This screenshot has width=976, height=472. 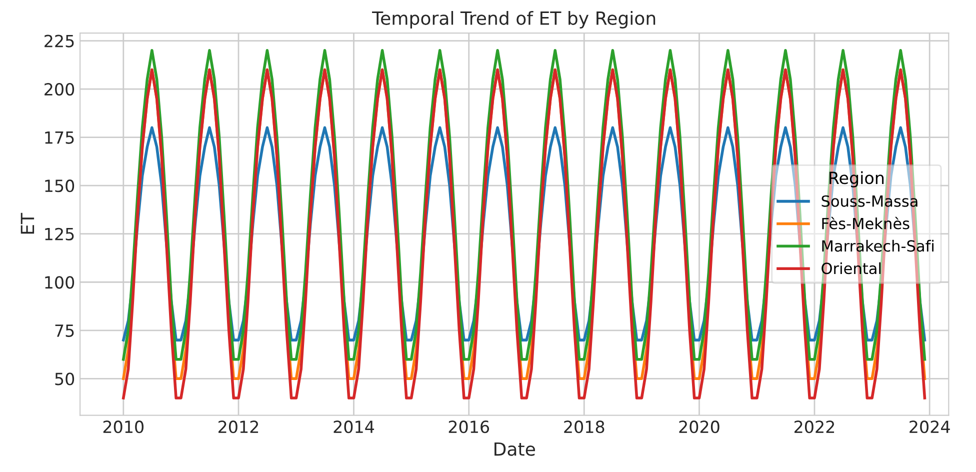 What do you see at coordinates (59, 186) in the screenshot?
I see `y-tick-label: 150` at bounding box center [59, 186].